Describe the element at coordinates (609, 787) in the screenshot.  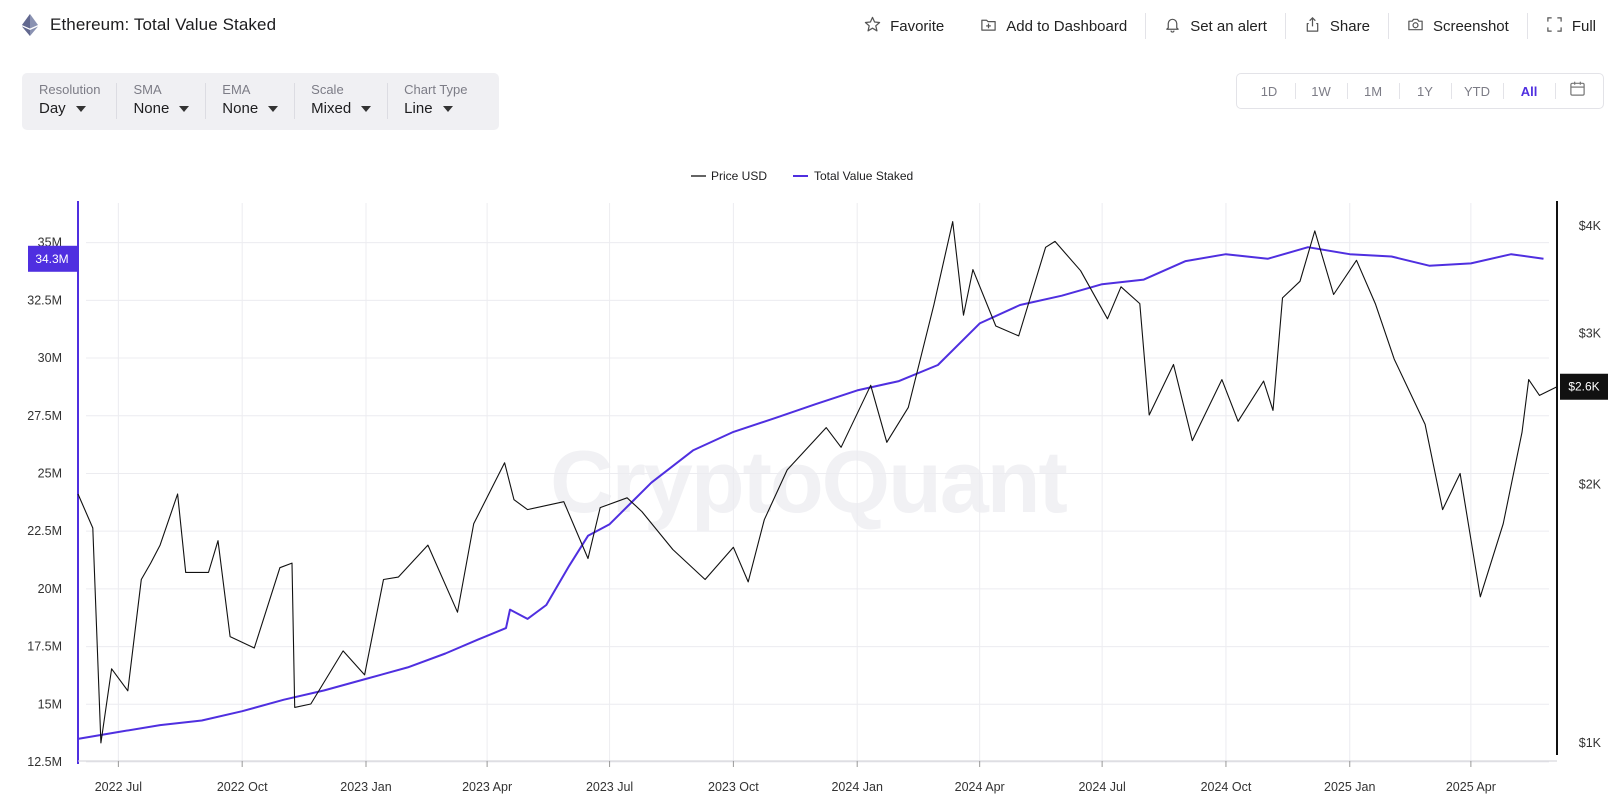
I see `x-tick-label: 2023 Jul` at that location.